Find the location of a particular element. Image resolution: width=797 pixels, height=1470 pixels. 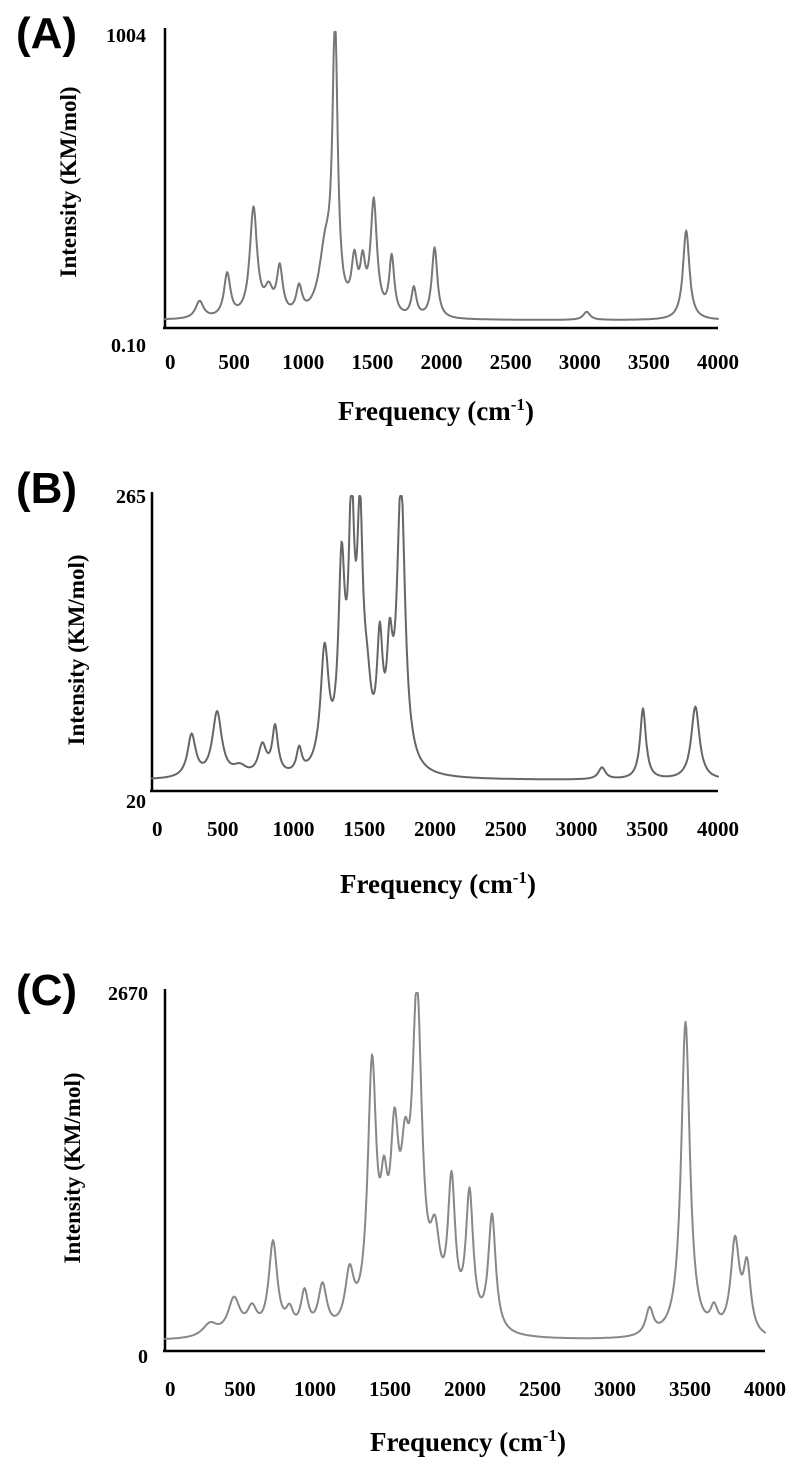

y-tick-min: 0 is located at coordinates (143, 1357).